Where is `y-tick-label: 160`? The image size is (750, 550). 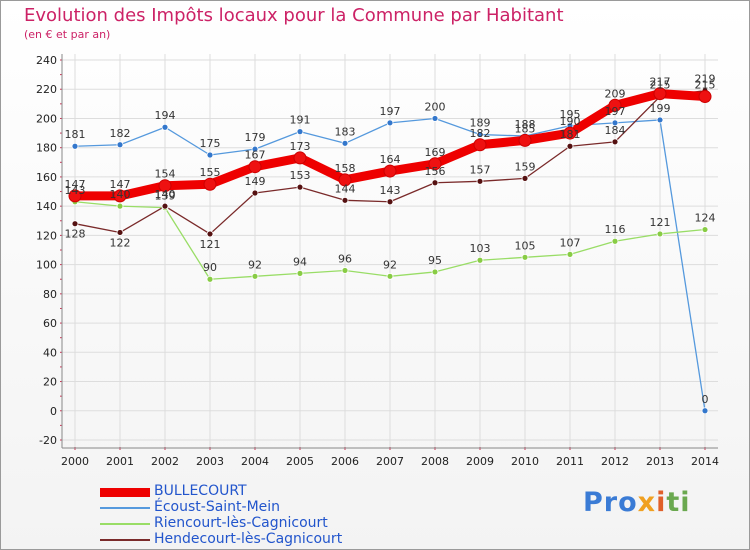
y-tick-label: 160 is located at coordinates (46, 177).